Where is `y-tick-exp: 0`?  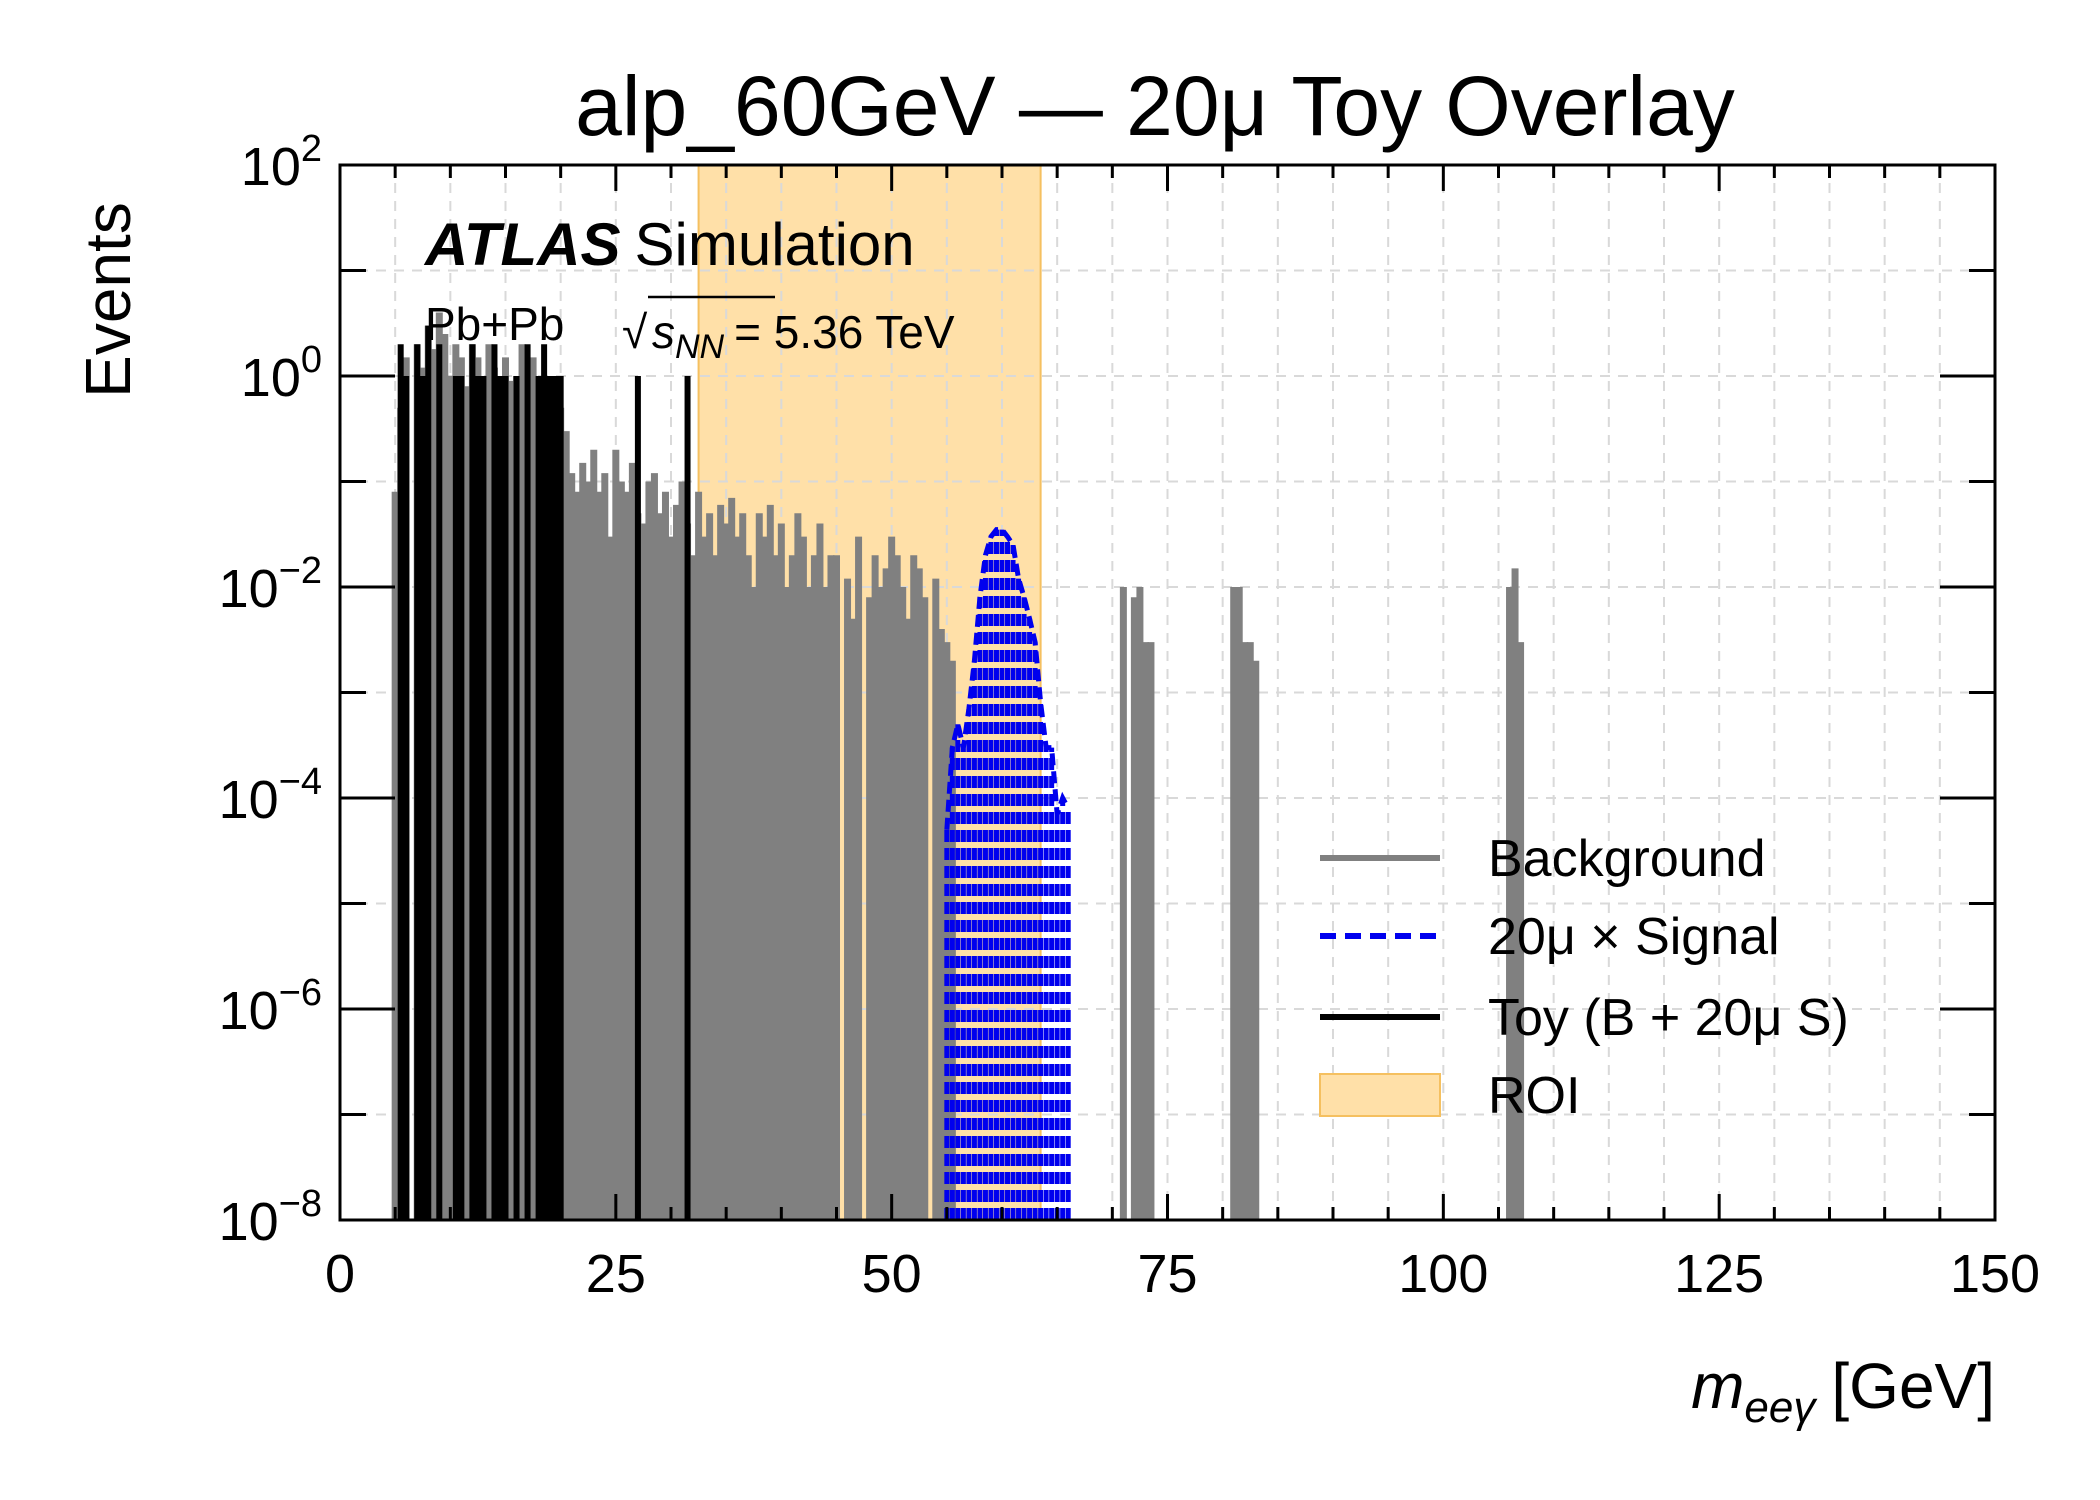 y-tick-exp: 0 is located at coordinates (311, 360).